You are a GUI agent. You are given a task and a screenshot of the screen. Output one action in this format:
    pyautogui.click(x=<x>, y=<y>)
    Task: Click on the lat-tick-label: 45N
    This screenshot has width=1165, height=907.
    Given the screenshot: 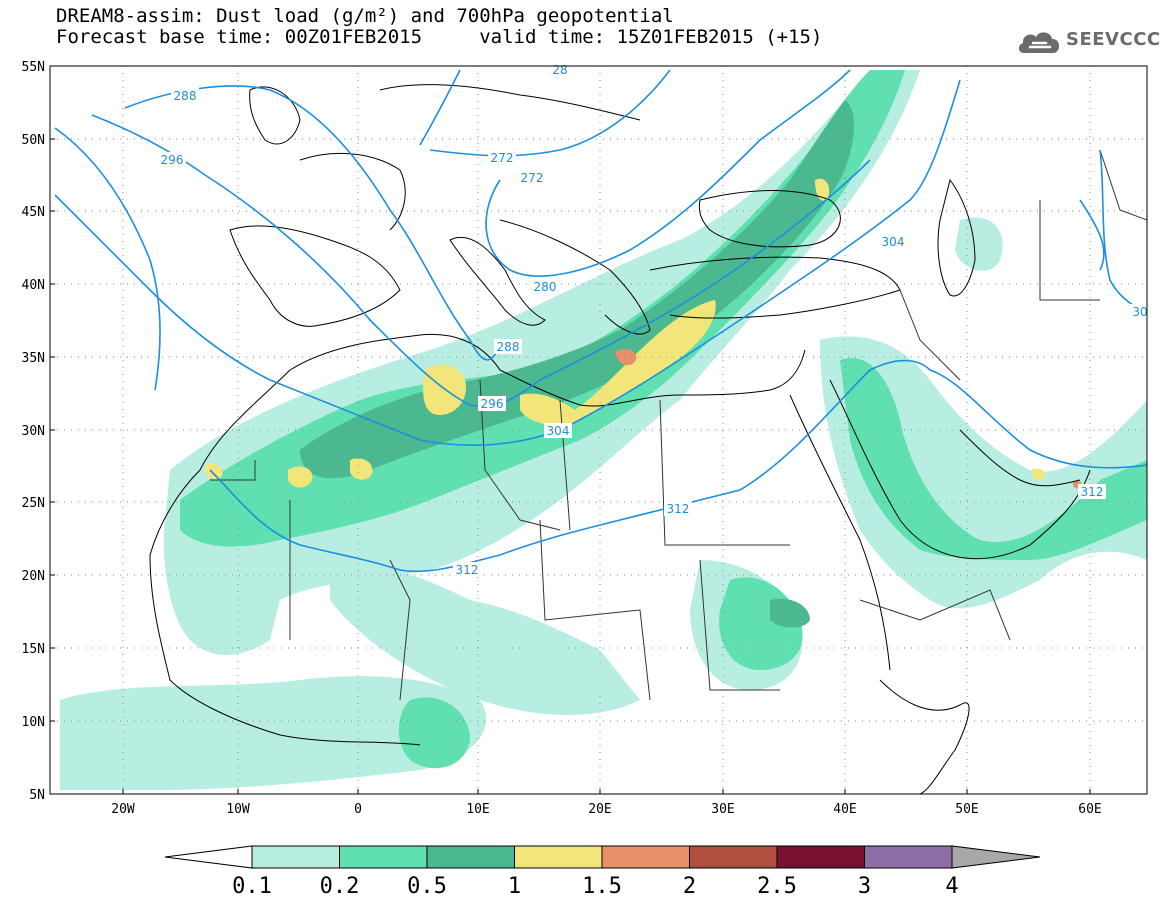 What is the action you would take?
    pyautogui.click(x=33, y=212)
    